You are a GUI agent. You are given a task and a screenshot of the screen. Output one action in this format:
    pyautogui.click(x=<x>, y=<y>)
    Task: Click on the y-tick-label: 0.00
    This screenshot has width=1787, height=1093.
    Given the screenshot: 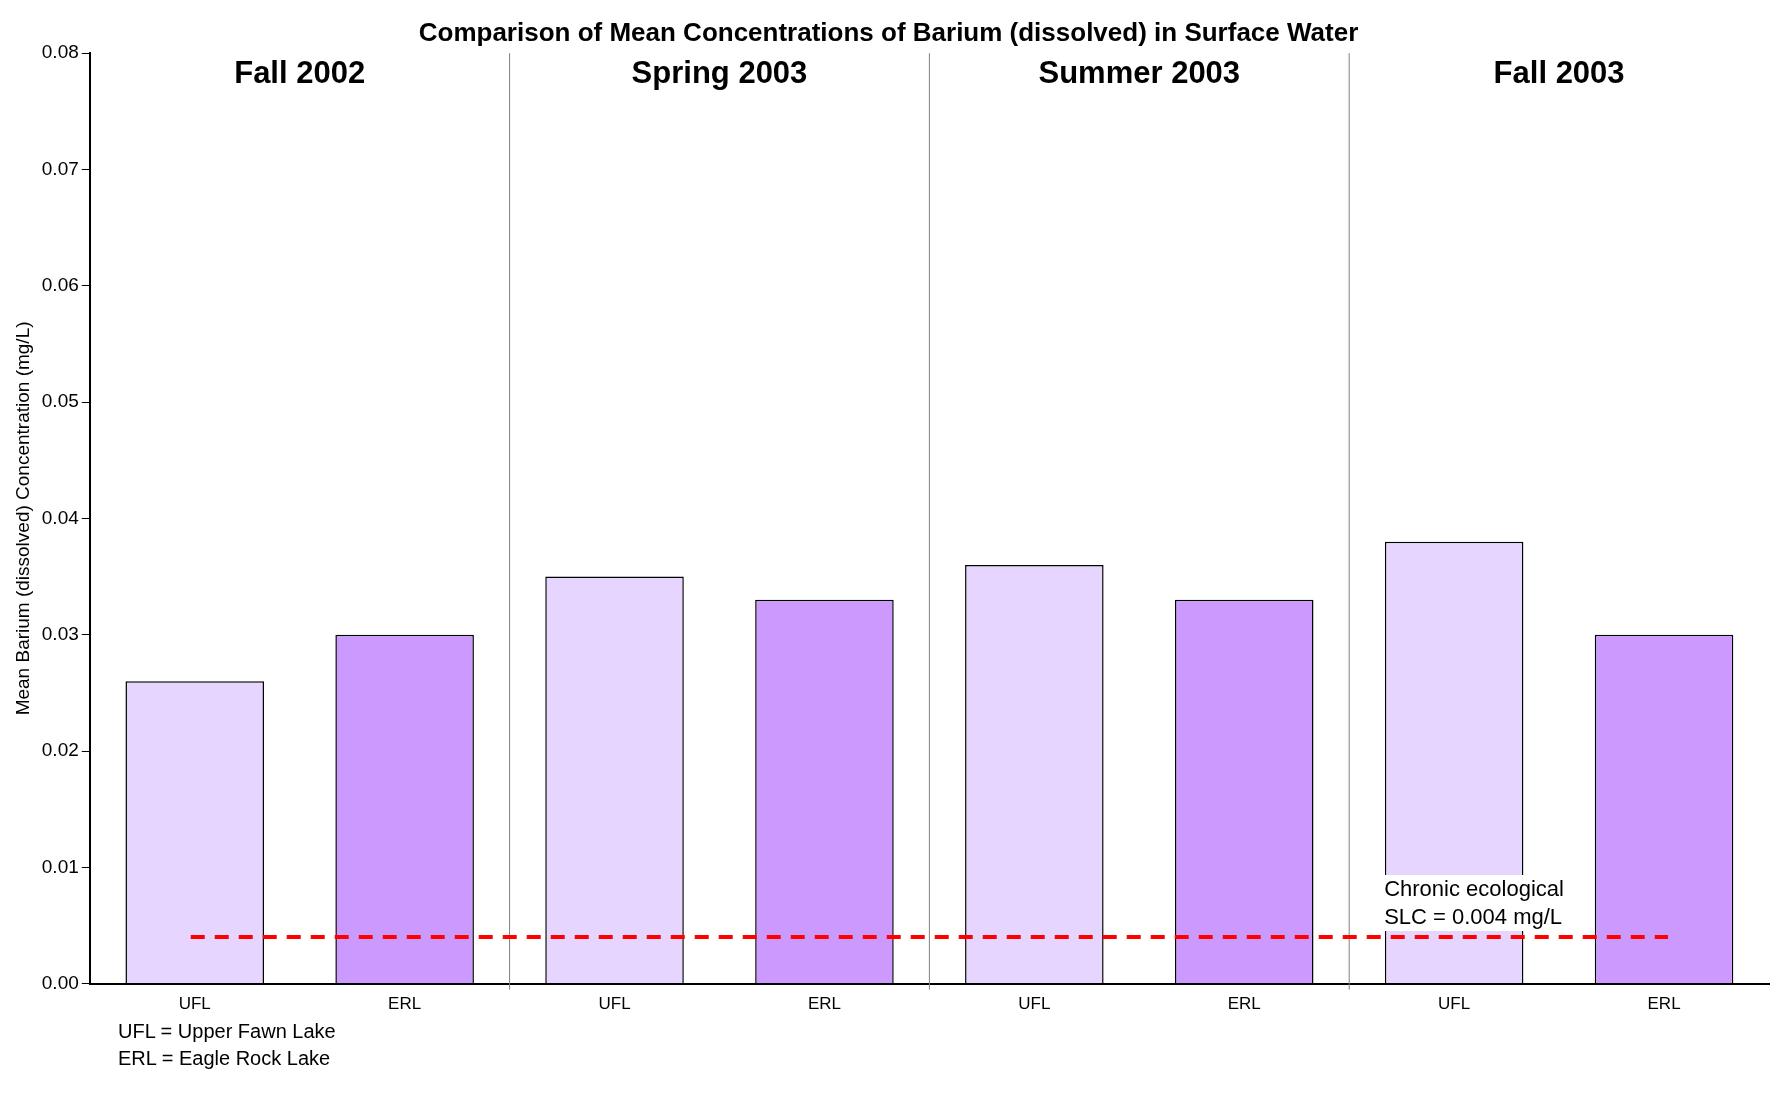 What is the action you would take?
    pyautogui.click(x=60, y=982)
    